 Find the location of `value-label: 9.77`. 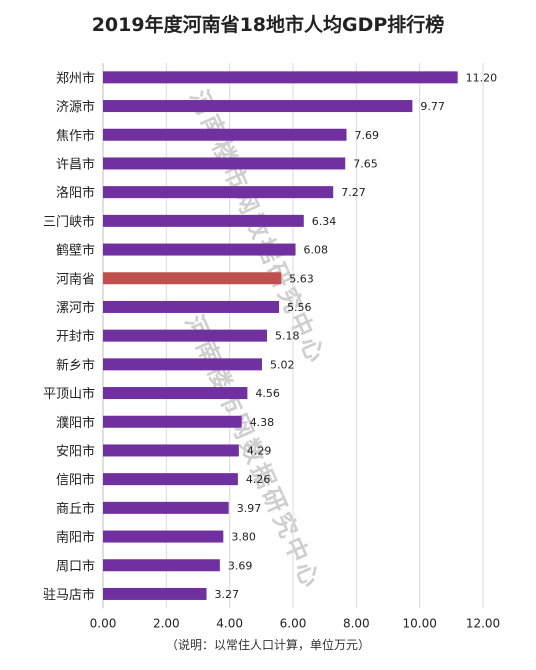

value-label: 9.77 is located at coordinates (432, 106).